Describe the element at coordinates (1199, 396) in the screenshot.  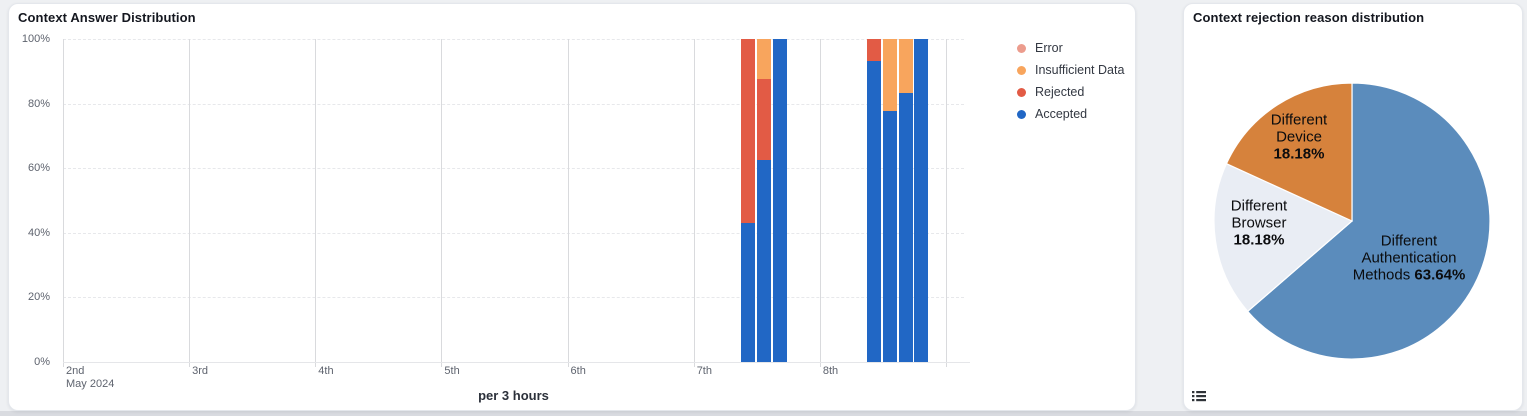
I see `legend-toggle-icon` at that location.